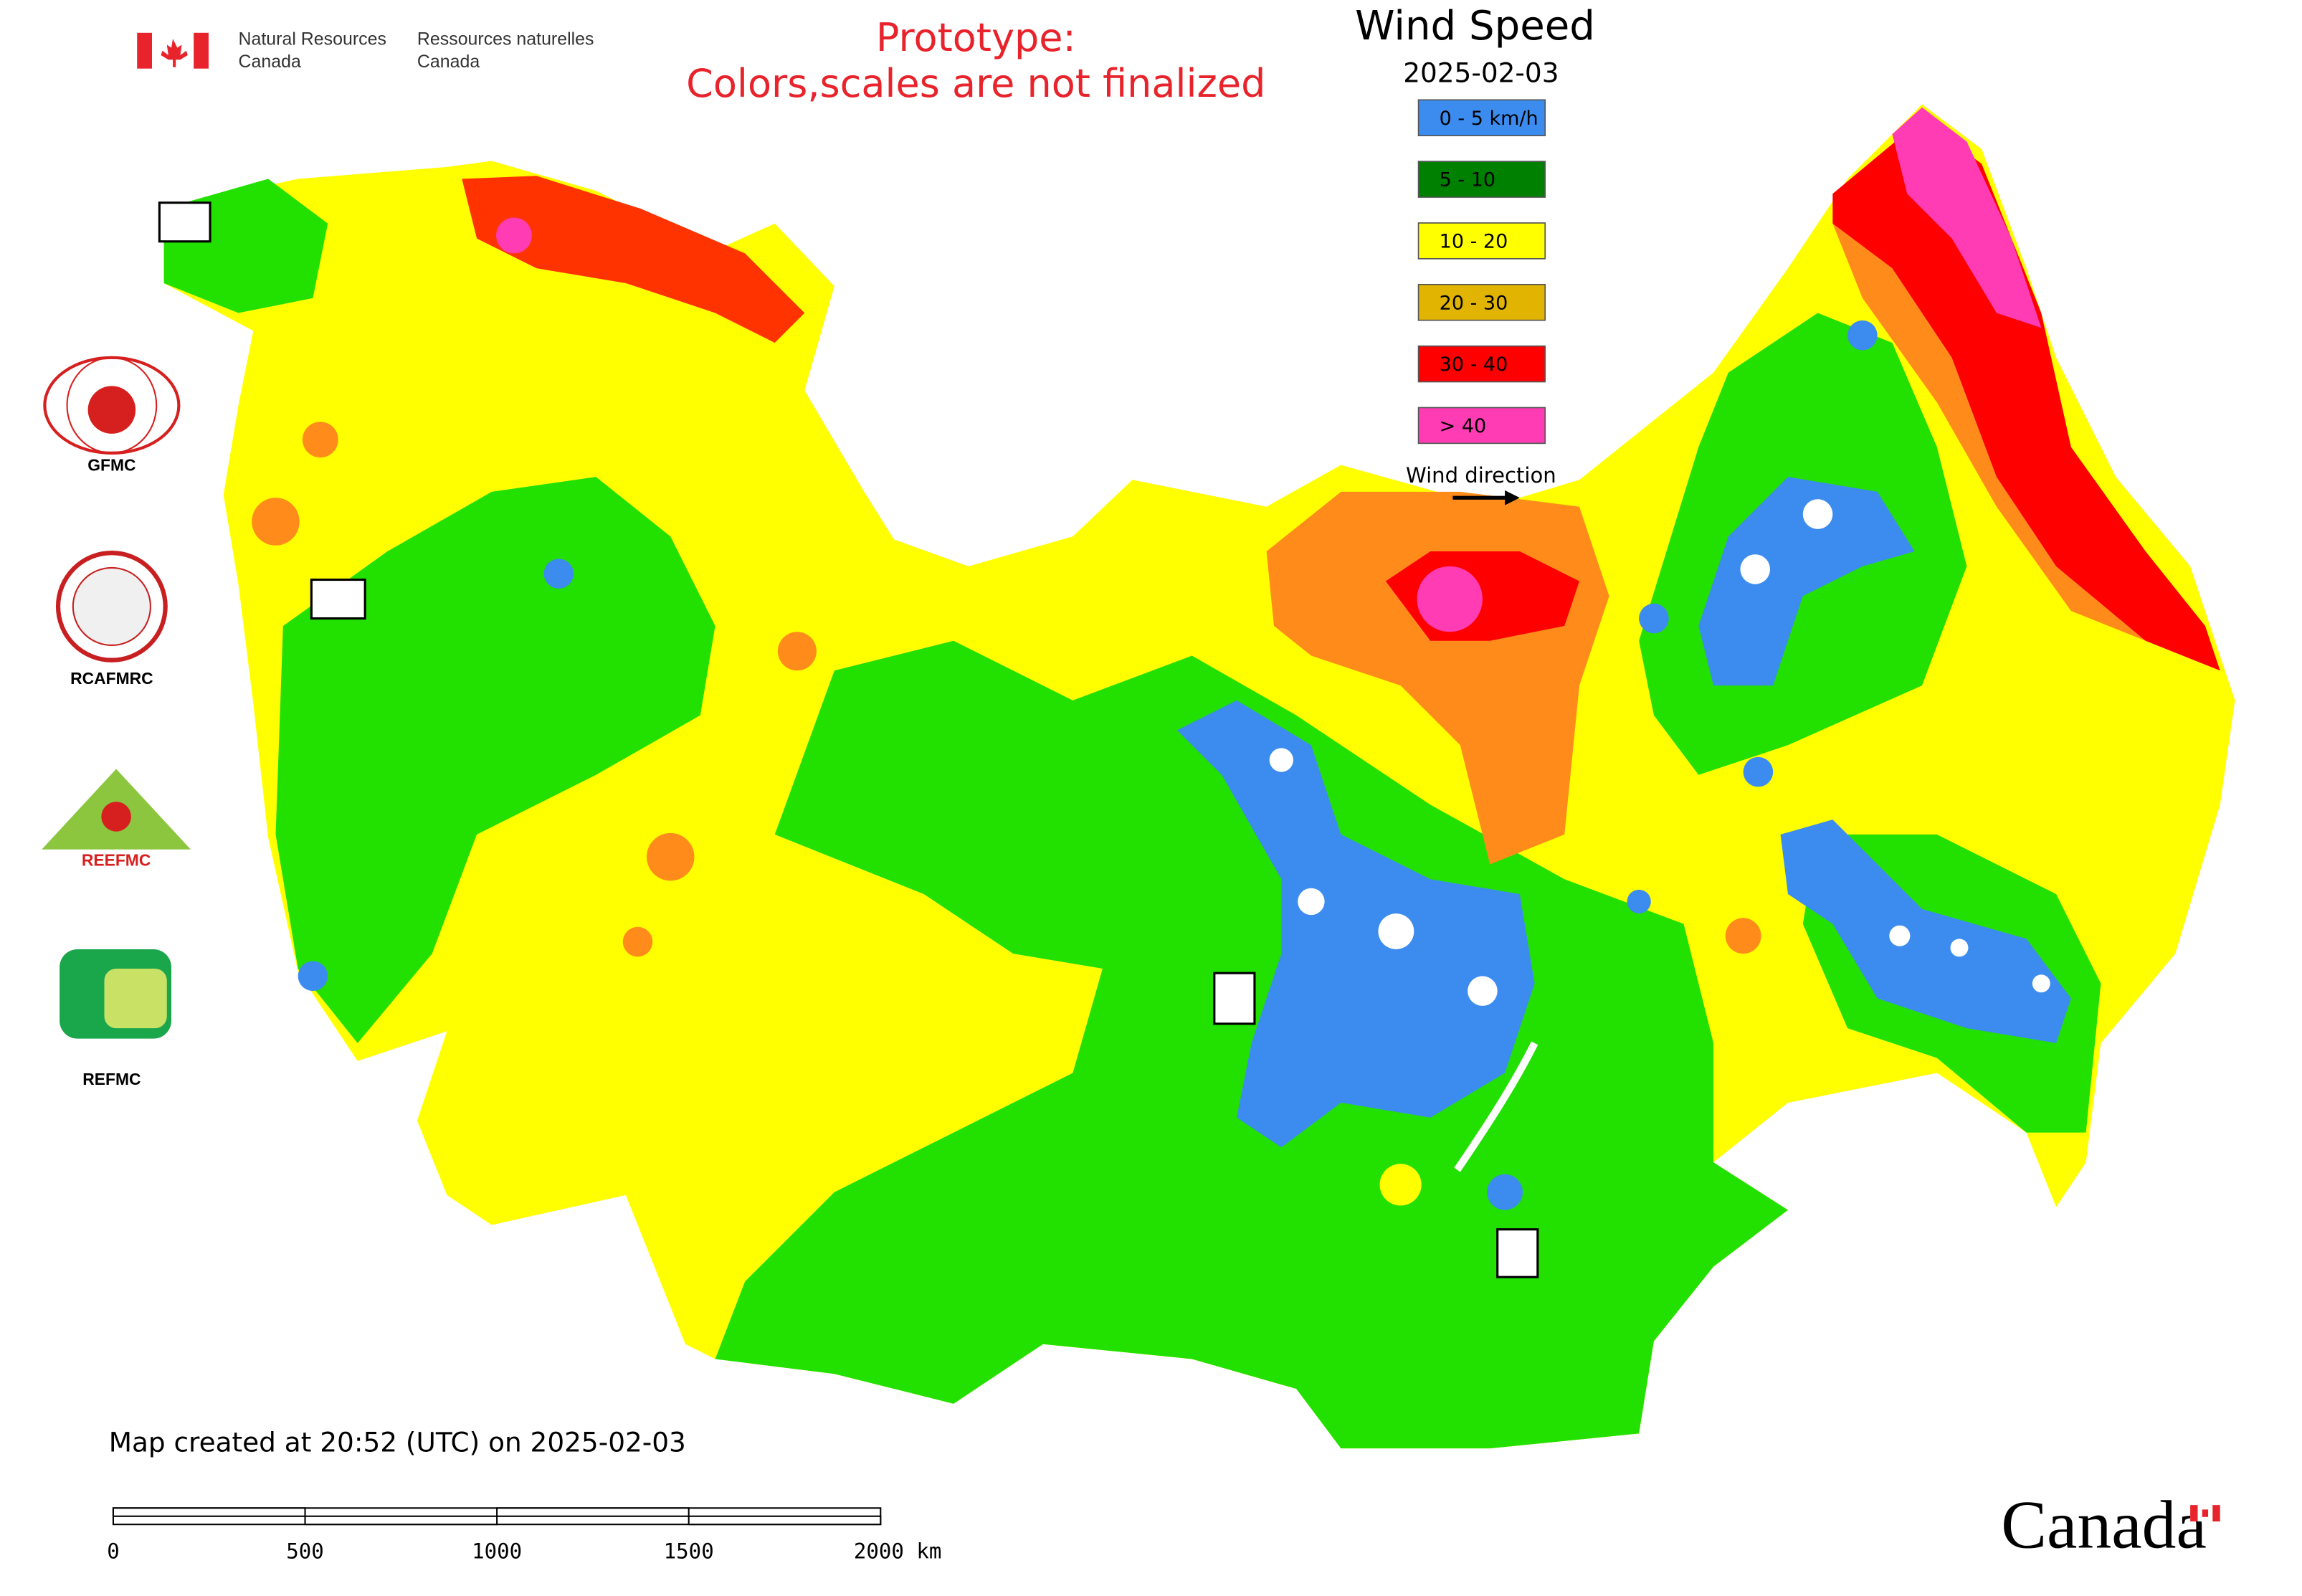 The height and width of the screenshot is (1596, 2302). What do you see at coordinates (497, 1551) in the screenshot?
I see `scale-bar-label: 1000` at bounding box center [497, 1551].